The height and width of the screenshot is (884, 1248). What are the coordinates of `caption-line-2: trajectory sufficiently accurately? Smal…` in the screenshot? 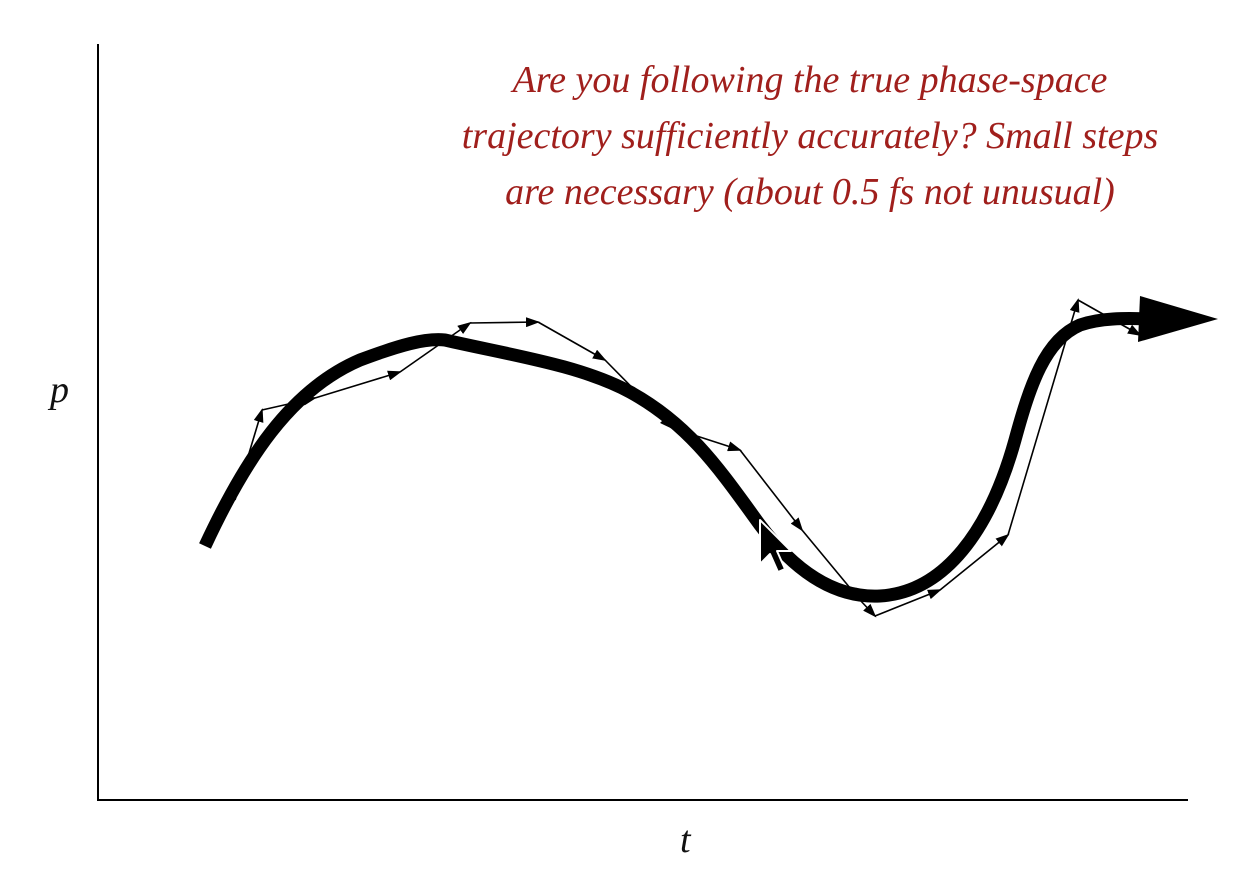 It's located at (810, 136).